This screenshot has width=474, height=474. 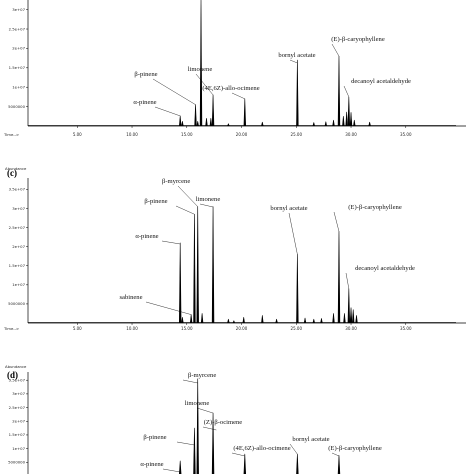 I want to click on peak-annotation: sabinene, so click(x=130, y=297).